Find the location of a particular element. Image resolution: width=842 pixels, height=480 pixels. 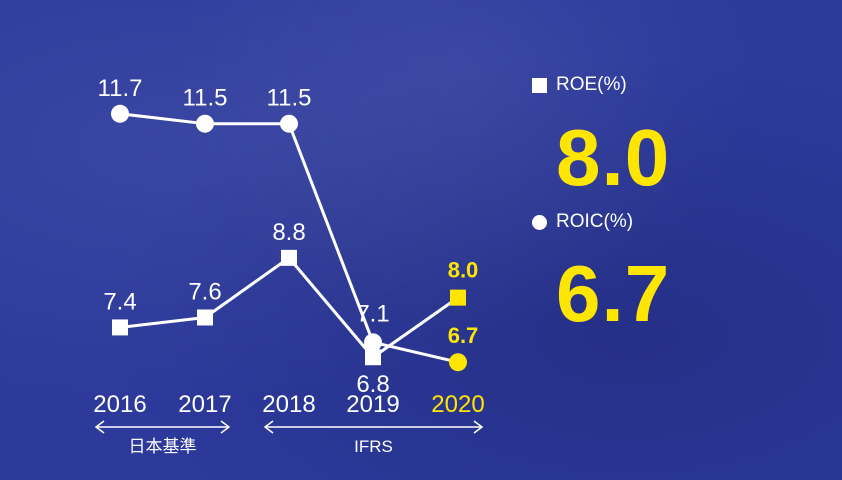

x-tick-label-2019: 2019 is located at coordinates (372, 404).